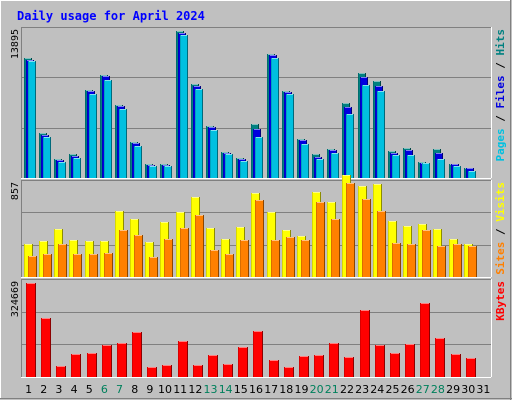  I want to click on visits-max-value-label: 857, so click(15, 191).